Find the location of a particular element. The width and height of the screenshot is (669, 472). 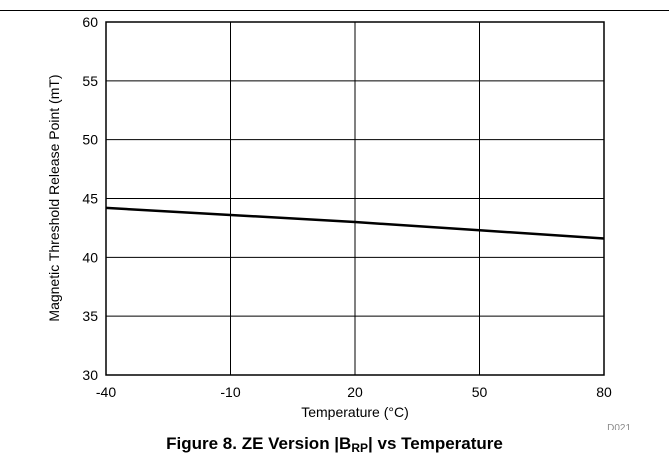

x-tick-labels: -40 -10 20 50 80 is located at coordinates (354, 392).